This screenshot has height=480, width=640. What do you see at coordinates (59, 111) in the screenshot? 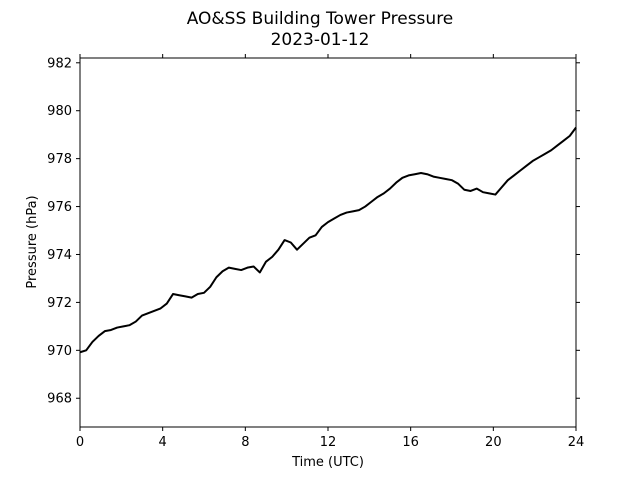
I see `y-tick-label: 980` at bounding box center [59, 111].